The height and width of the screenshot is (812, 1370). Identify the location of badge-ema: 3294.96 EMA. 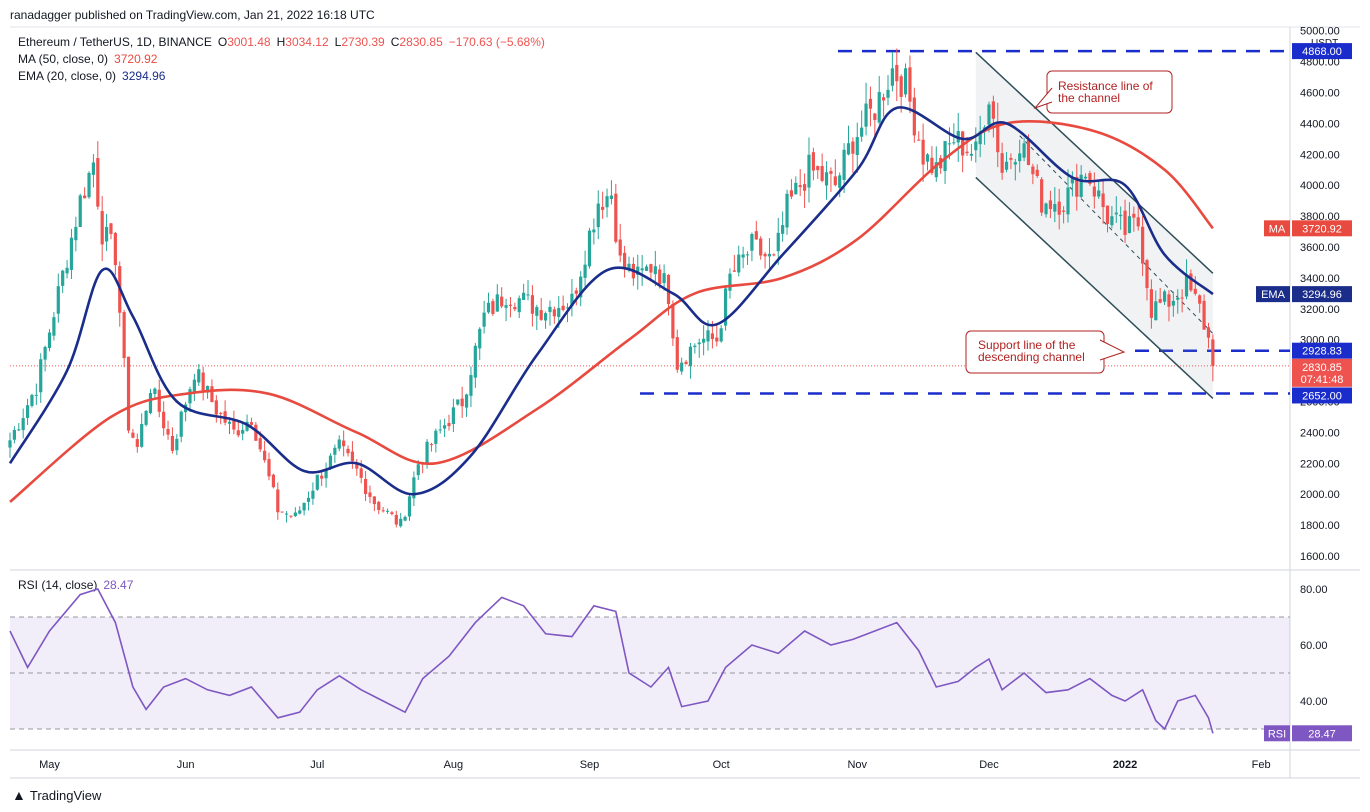
(1304, 294).